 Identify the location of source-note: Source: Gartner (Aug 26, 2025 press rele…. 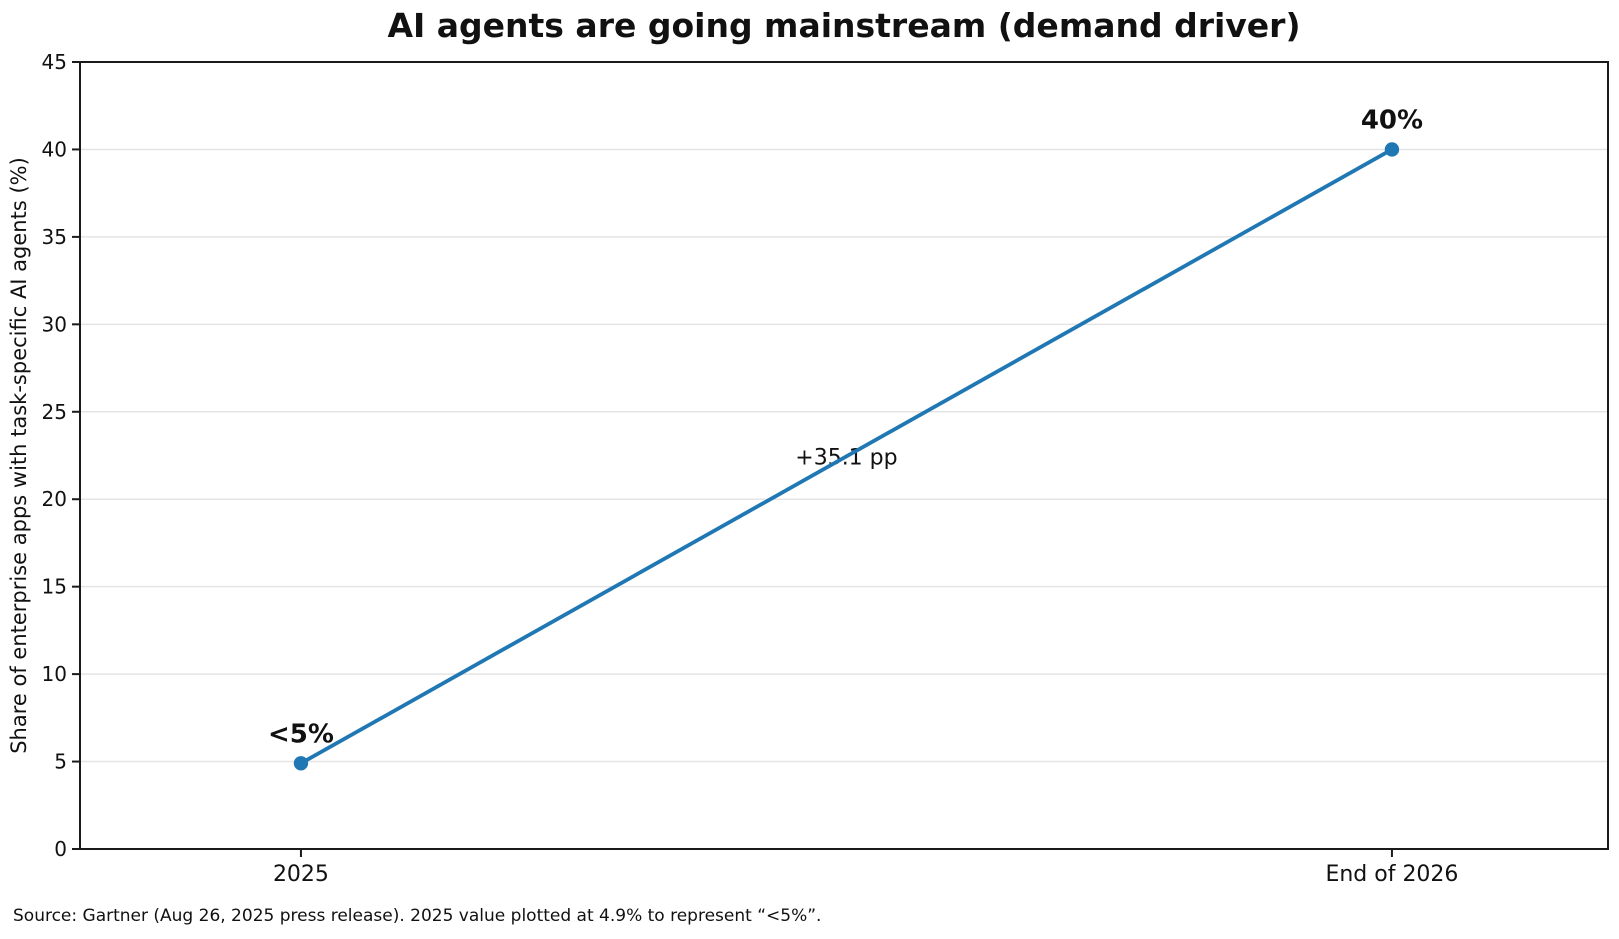
(417, 916).